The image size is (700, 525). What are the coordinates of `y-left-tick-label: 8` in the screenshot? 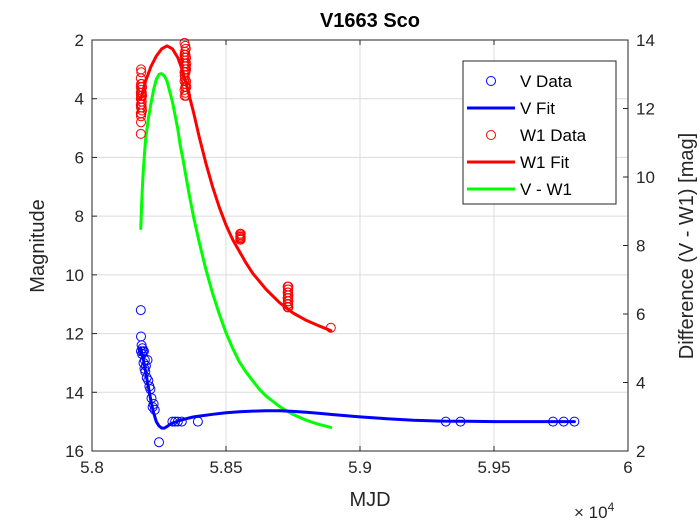 It's located at (79, 216).